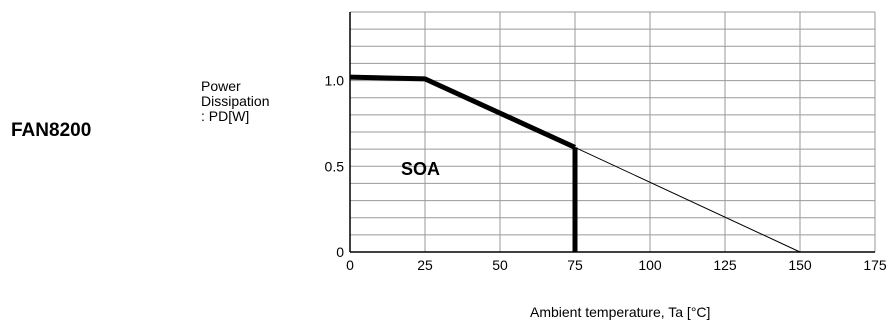 The image size is (892, 322). Describe the element at coordinates (350, 265) in the screenshot. I see `x-tick-label: 0` at that location.